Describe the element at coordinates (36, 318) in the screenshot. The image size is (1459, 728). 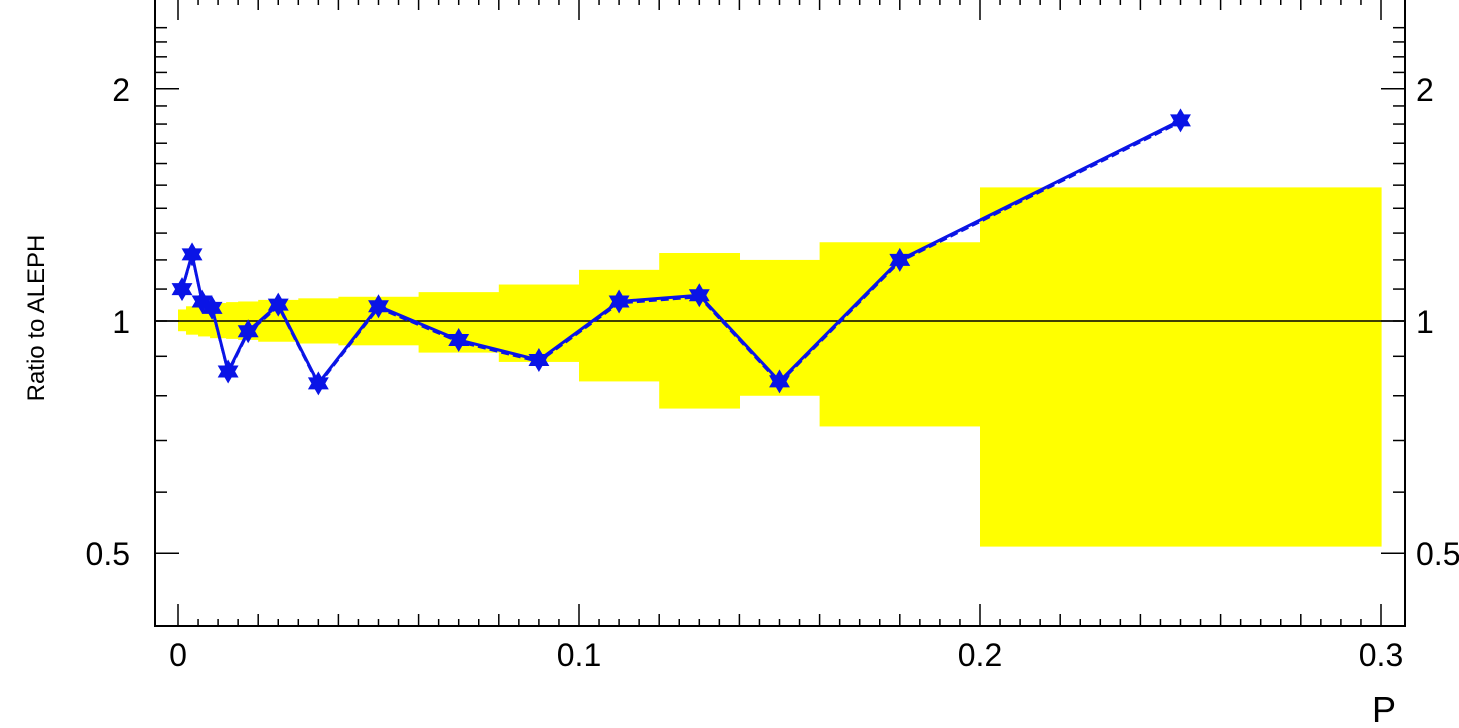
I see `y-axis-title: Ratio to ALEPH` at that location.